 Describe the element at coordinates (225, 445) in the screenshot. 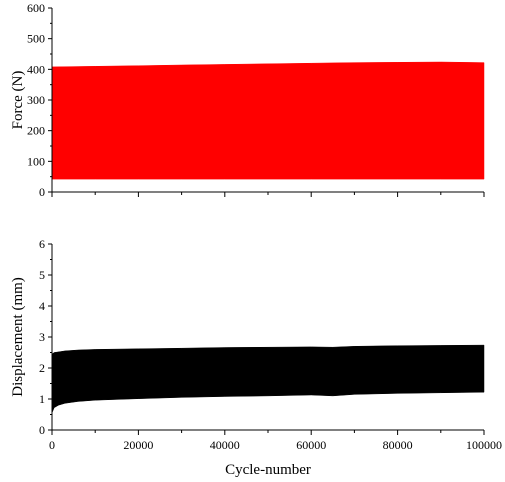

I see `displacement-x-tick-label: 40000` at that location.